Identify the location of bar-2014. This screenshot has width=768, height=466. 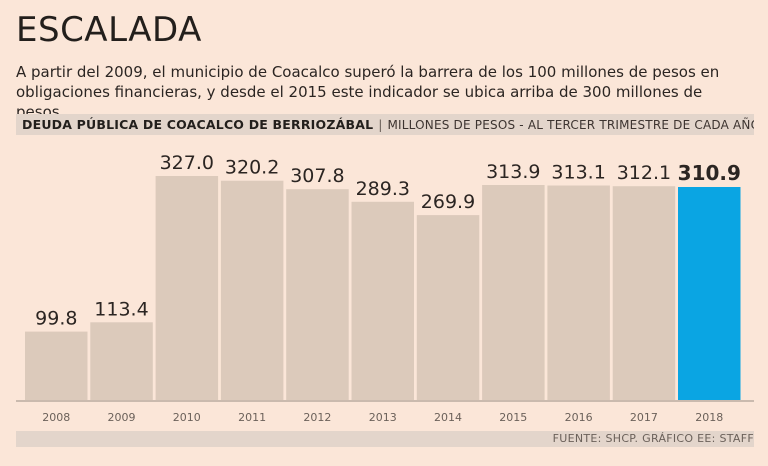
(448, 307).